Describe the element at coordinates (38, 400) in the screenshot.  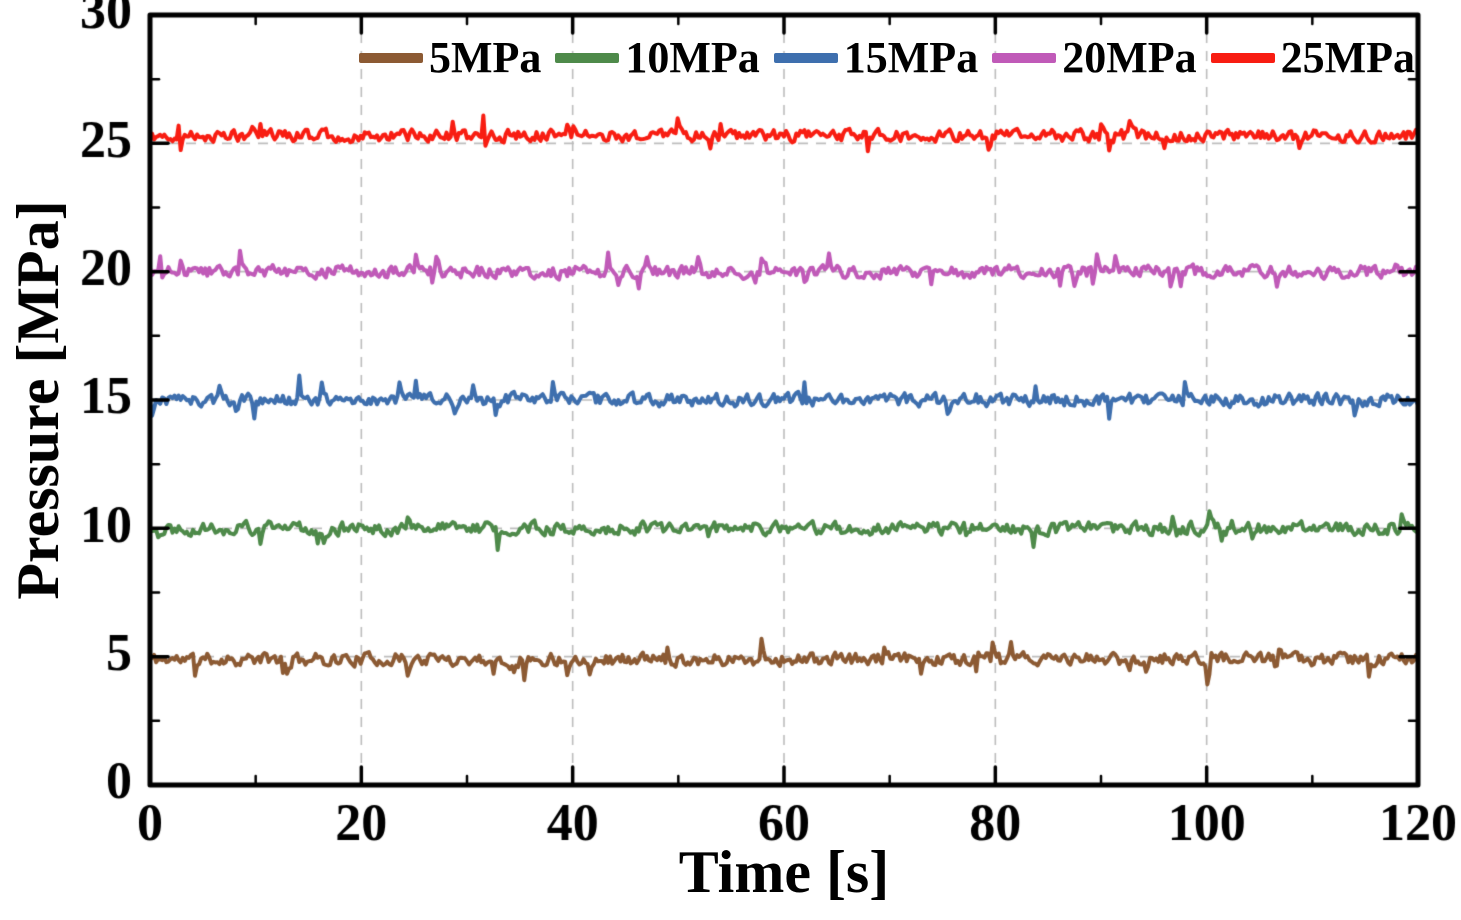
I see `y-axis-label: Pressure [MPa]` at that location.